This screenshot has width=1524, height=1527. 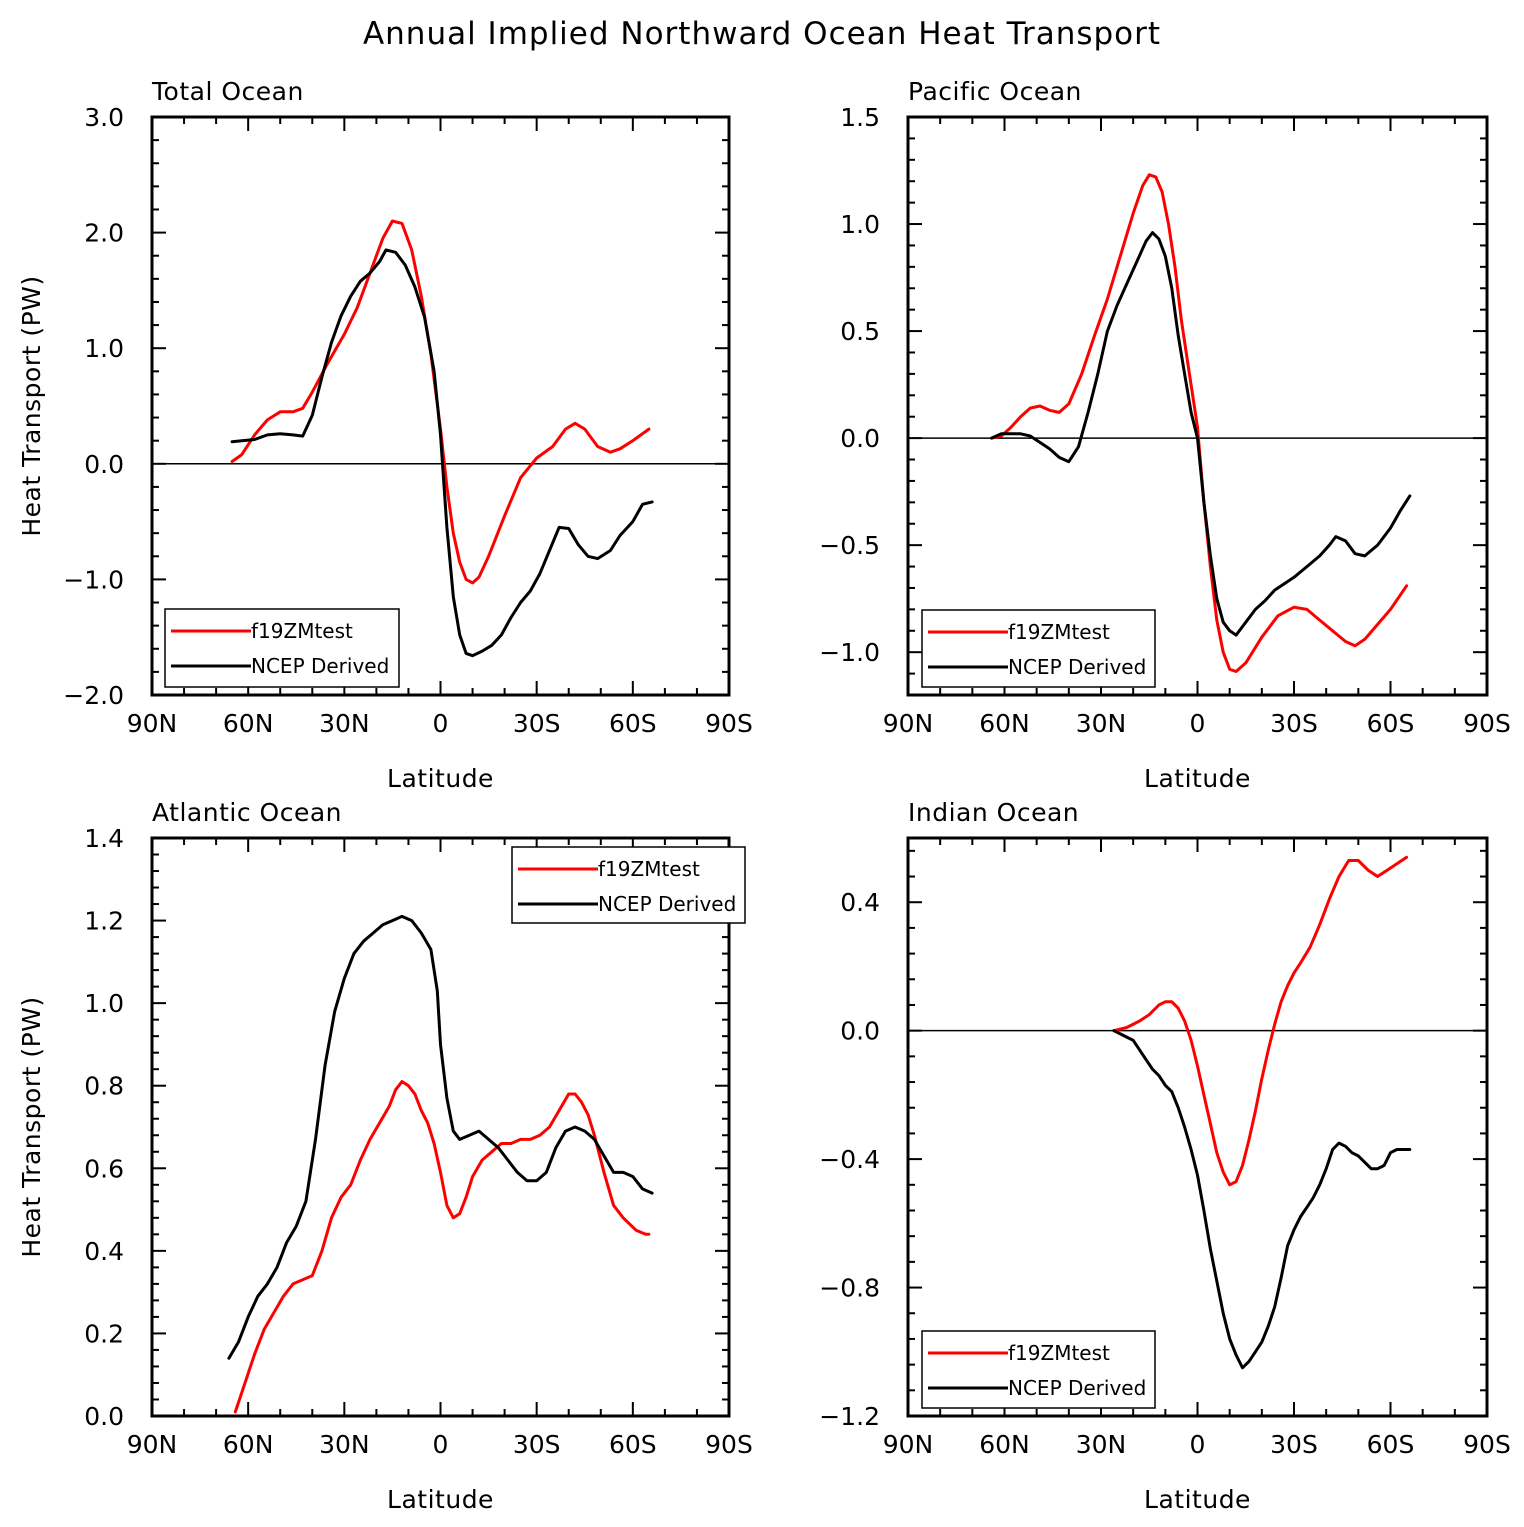 What do you see at coordinates (860, 331) in the screenshot?
I see `y-tick-label: 0.5` at bounding box center [860, 331].